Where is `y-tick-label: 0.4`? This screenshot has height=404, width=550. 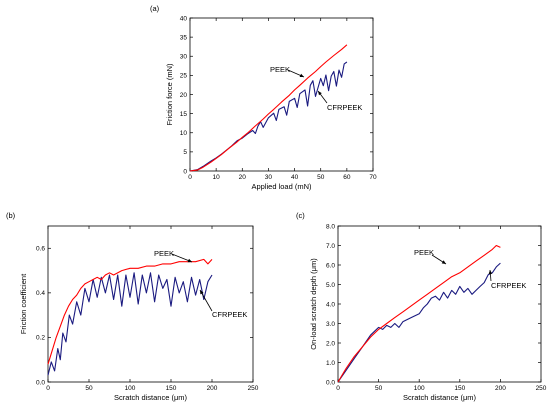 y-tick-label: 0.4 is located at coordinates (40, 293).